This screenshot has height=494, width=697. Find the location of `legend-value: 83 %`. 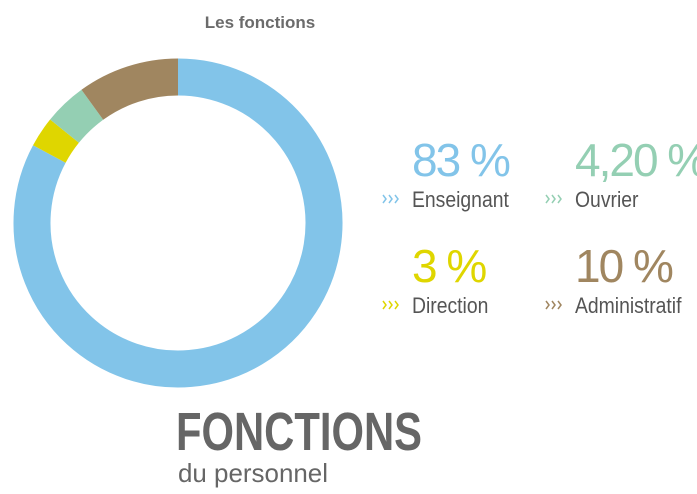

legend-value: 83 % is located at coordinates (461, 160).